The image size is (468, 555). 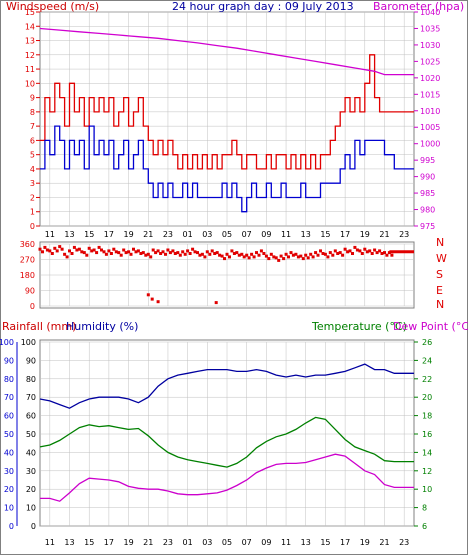 I want to click on chart-title: 24 hour graph day : 09 July 2013, so click(x=263, y=6).